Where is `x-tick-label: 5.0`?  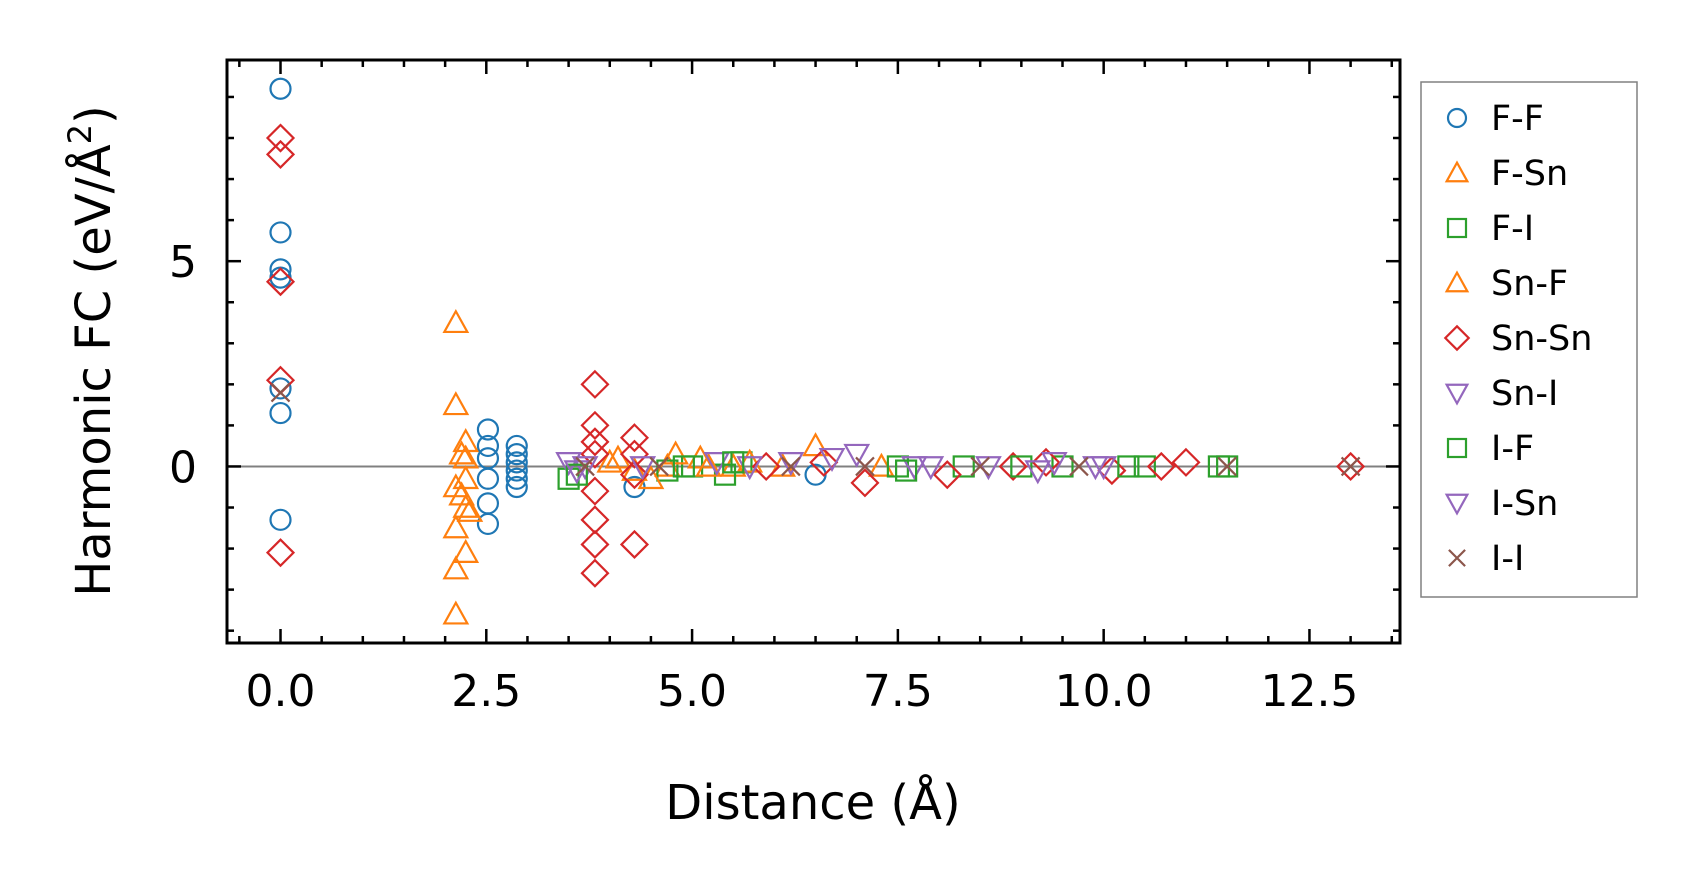 x-tick-label: 5.0 is located at coordinates (692, 691).